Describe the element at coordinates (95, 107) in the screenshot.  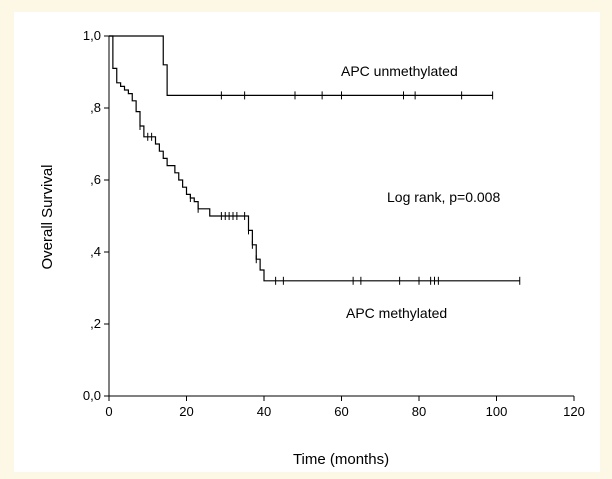
I see `y-tick-label: ,8` at that location.